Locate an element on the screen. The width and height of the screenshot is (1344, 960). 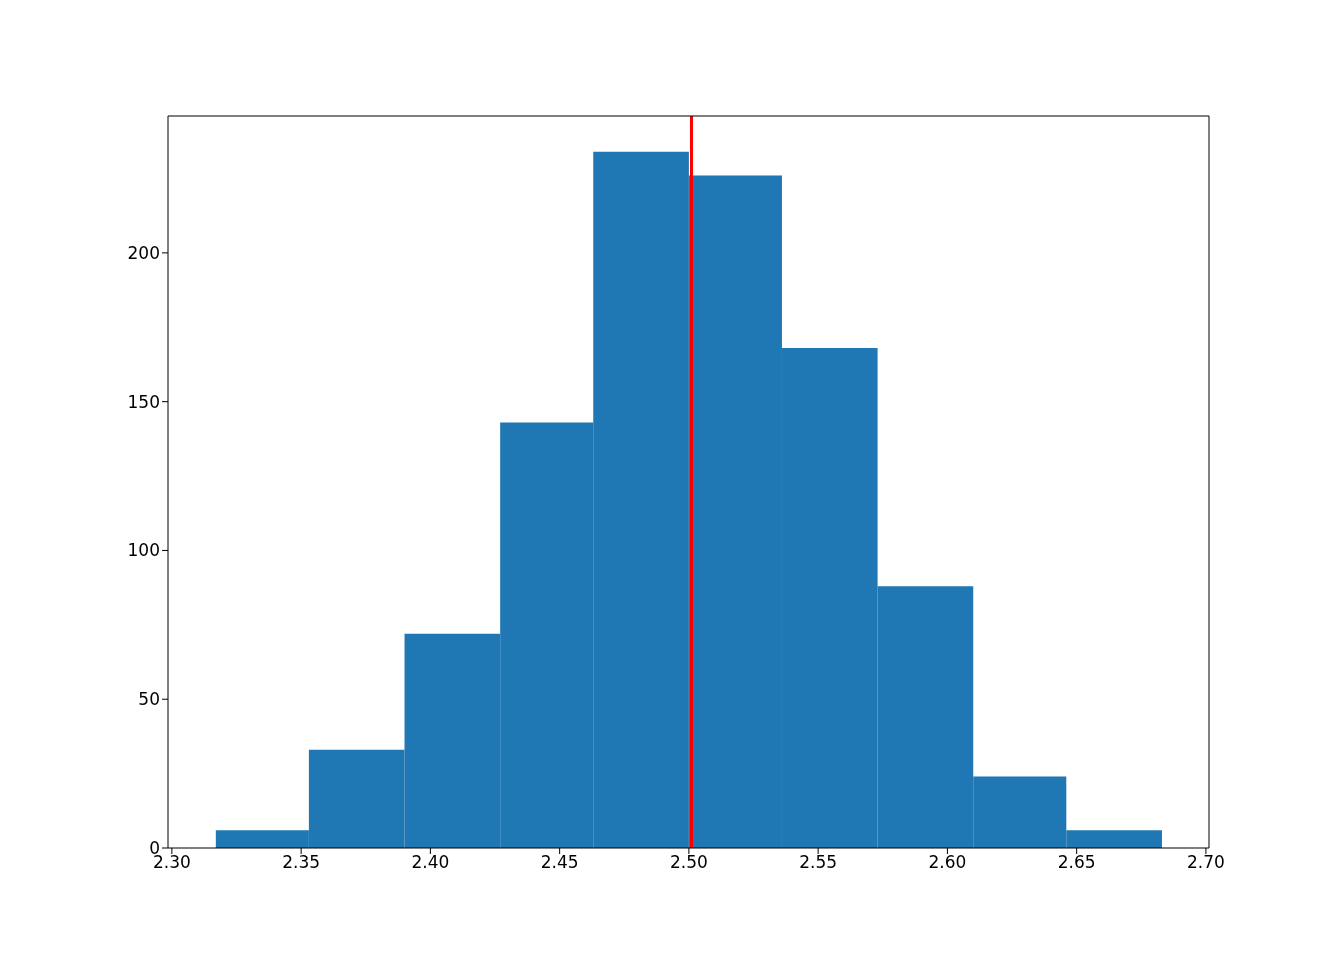
x-tick-label: 2.60 is located at coordinates (947, 862).